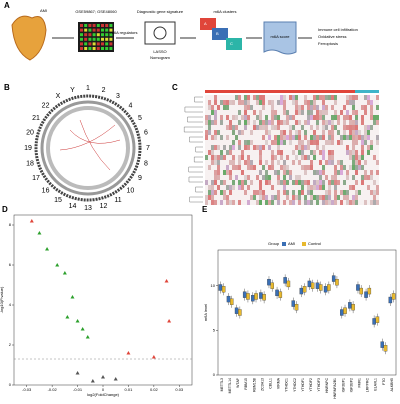 Image resolution: width=400 pixels, height=404 pixels. Describe the element at coordinates (47, 249) in the screenshot. I see `point` at that location.